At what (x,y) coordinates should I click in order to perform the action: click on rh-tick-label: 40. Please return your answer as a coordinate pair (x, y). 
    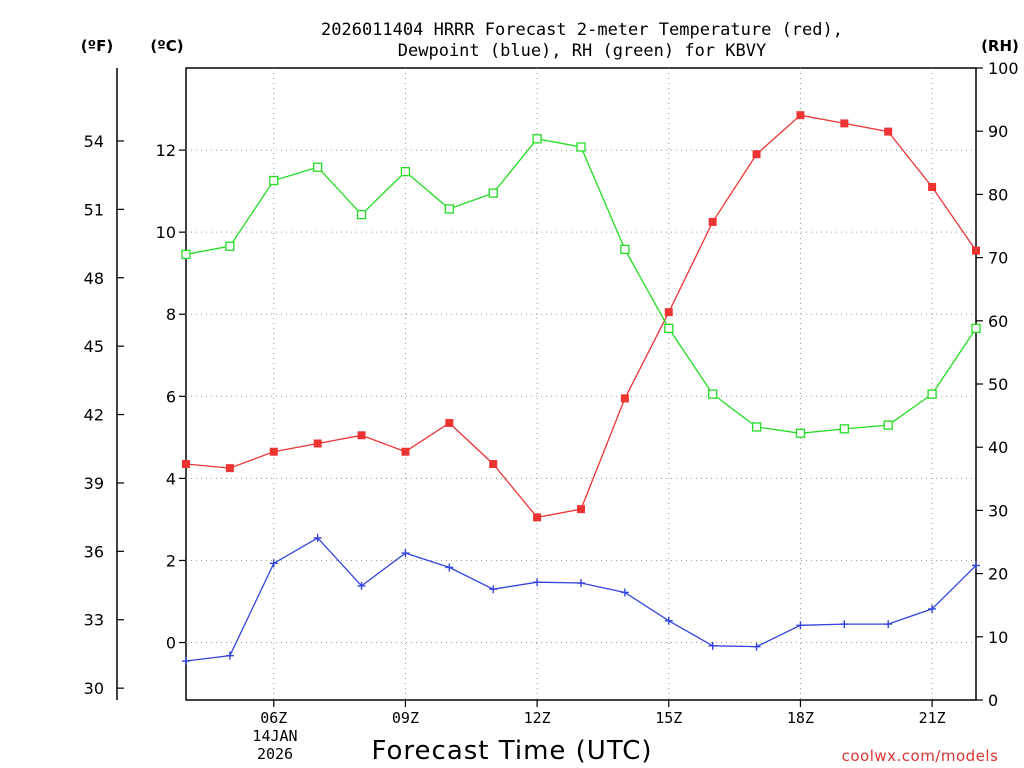
    Looking at the image, I should click on (998, 447).